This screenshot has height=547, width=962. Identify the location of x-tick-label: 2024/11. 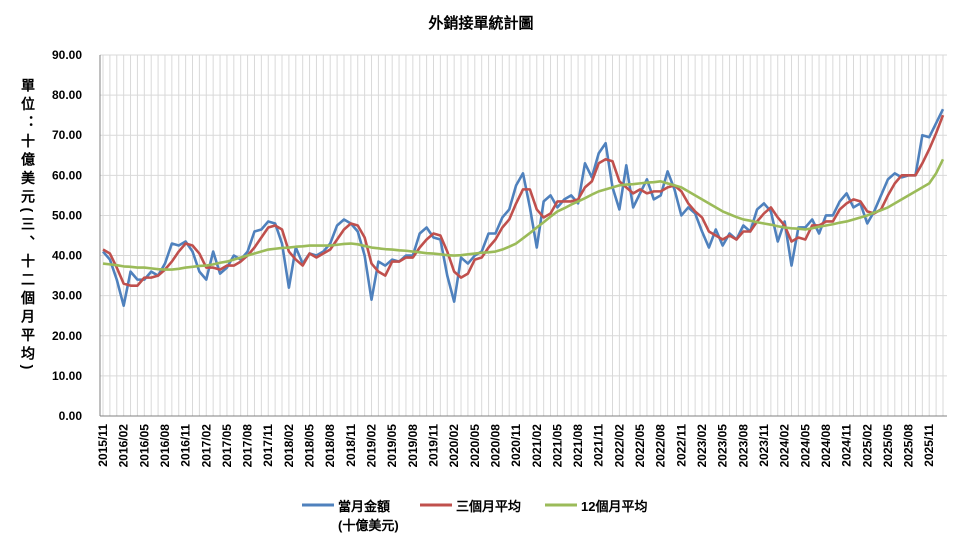
(847, 445).